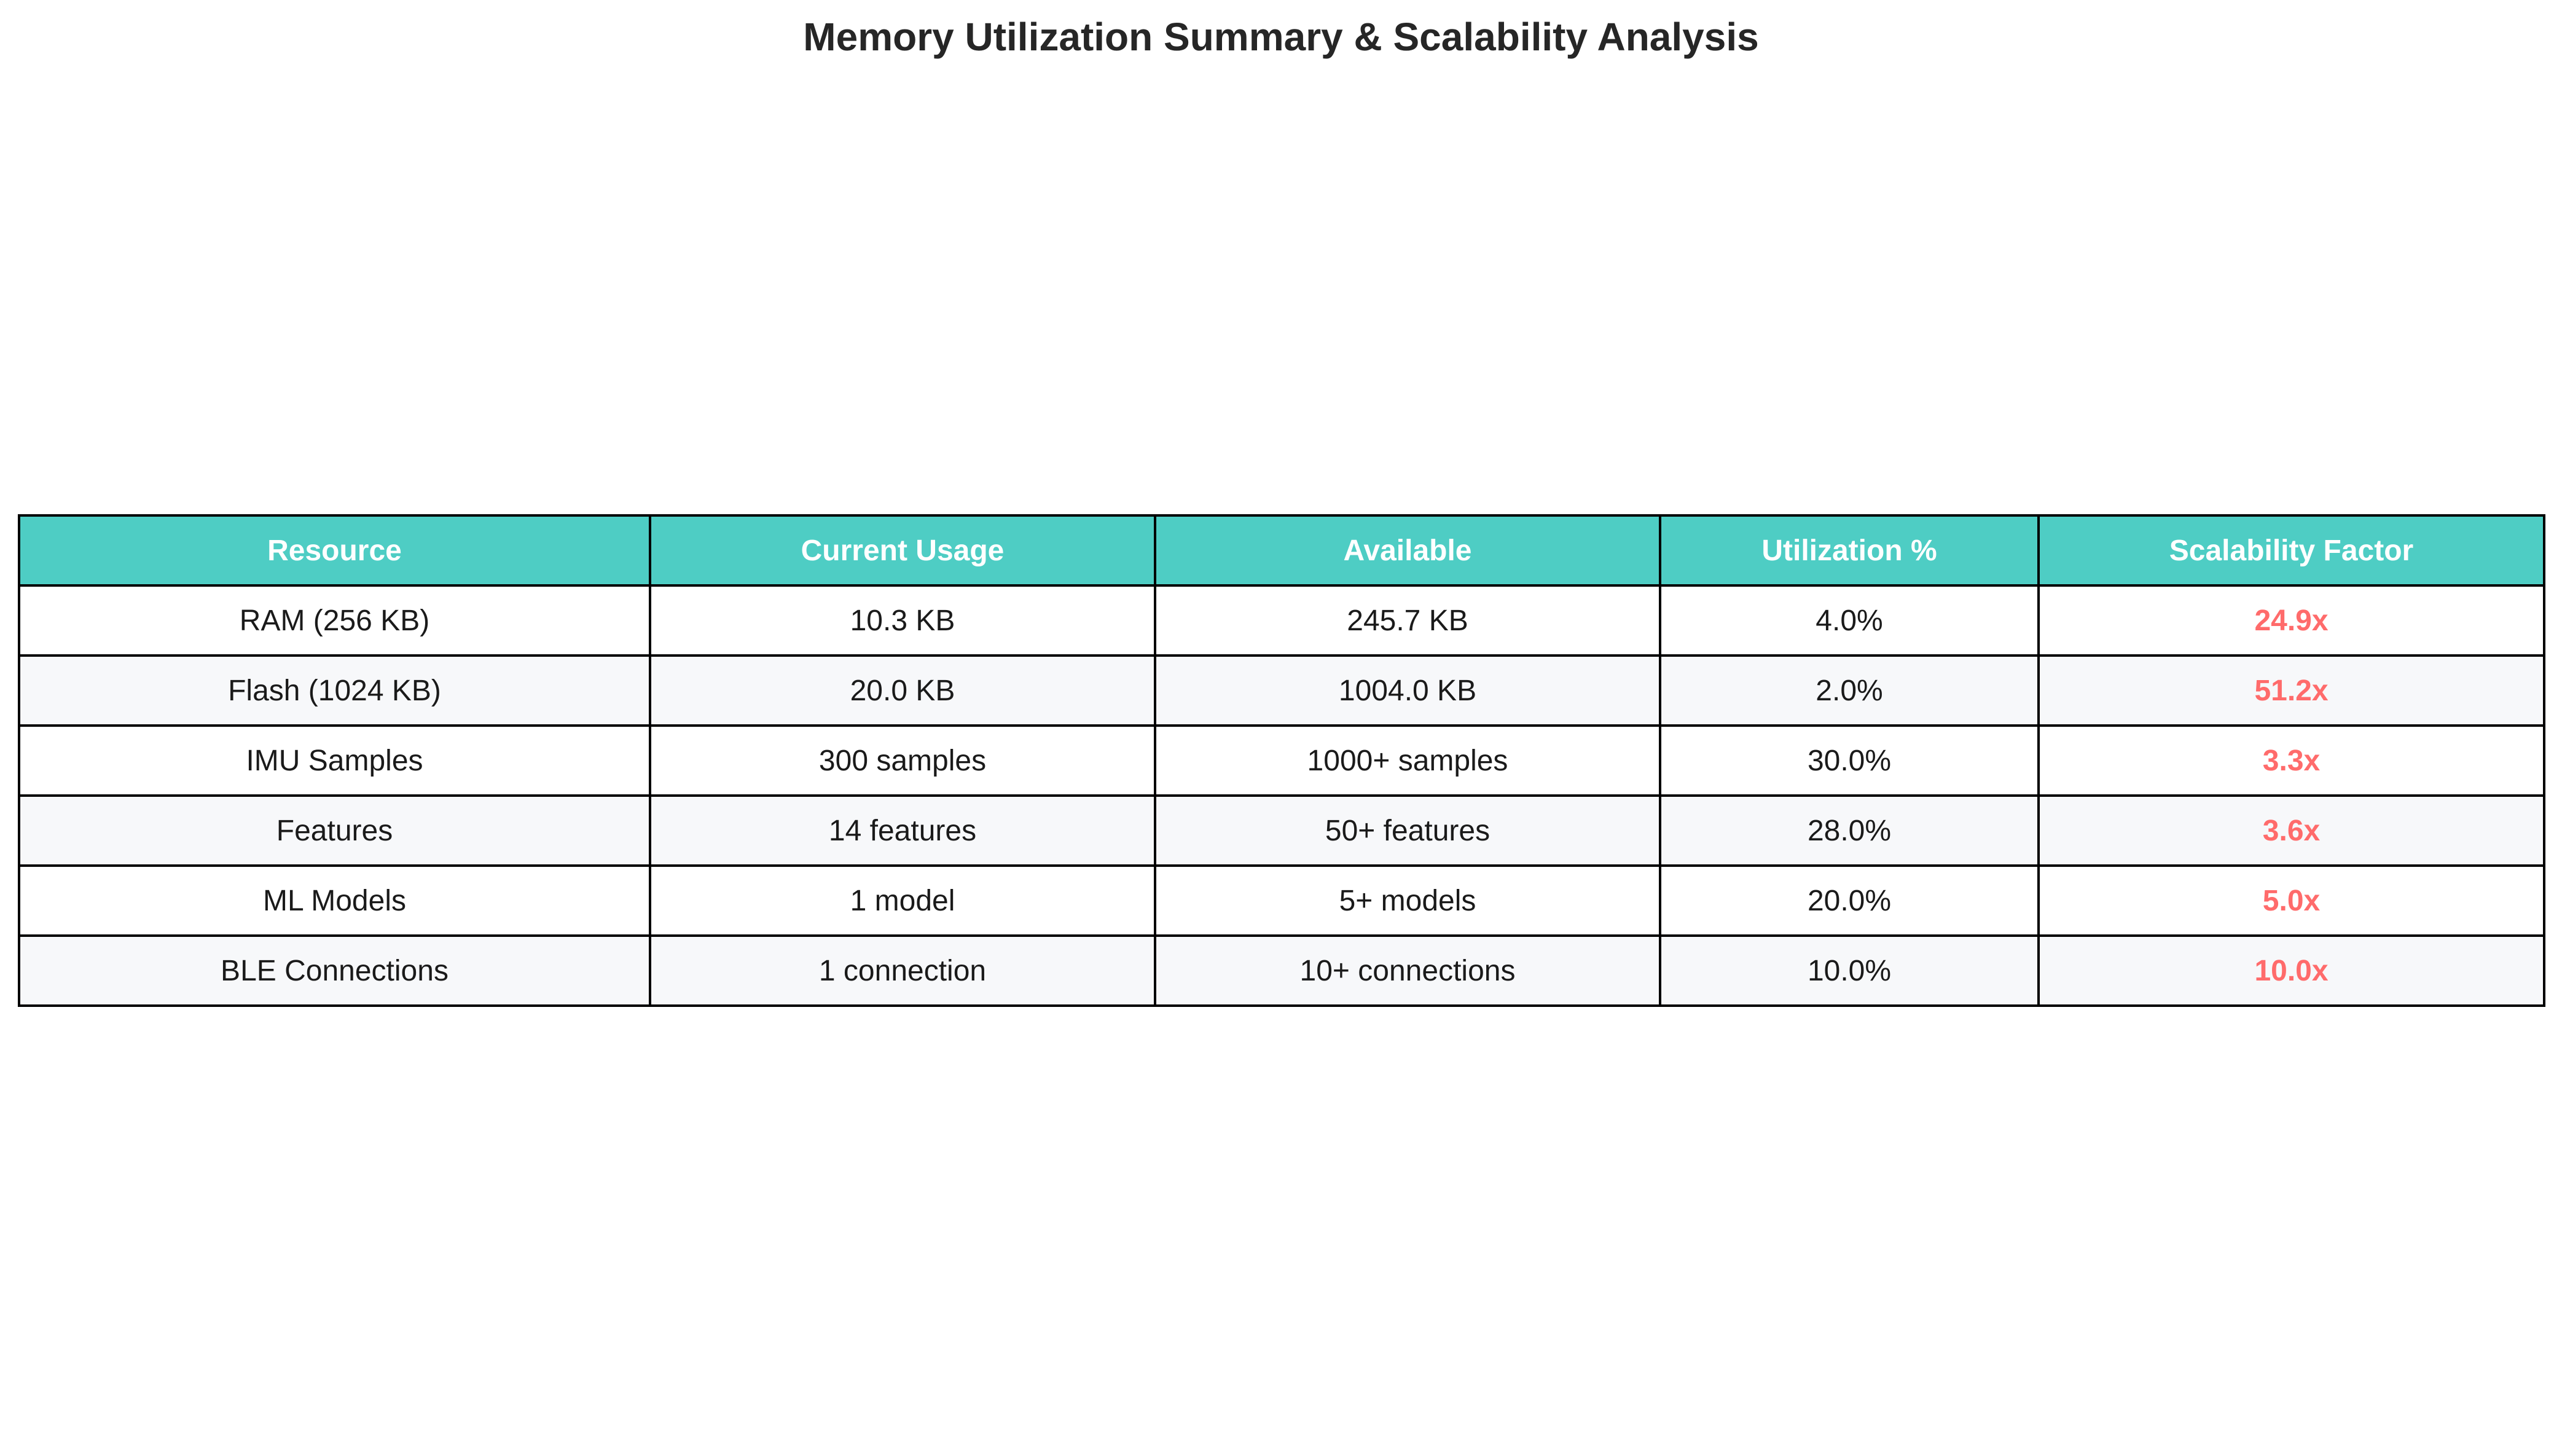 This screenshot has width=2562, height=1456. What do you see at coordinates (1407, 970) in the screenshot?
I see `available-cell: 10+ connections` at bounding box center [1407, 970].